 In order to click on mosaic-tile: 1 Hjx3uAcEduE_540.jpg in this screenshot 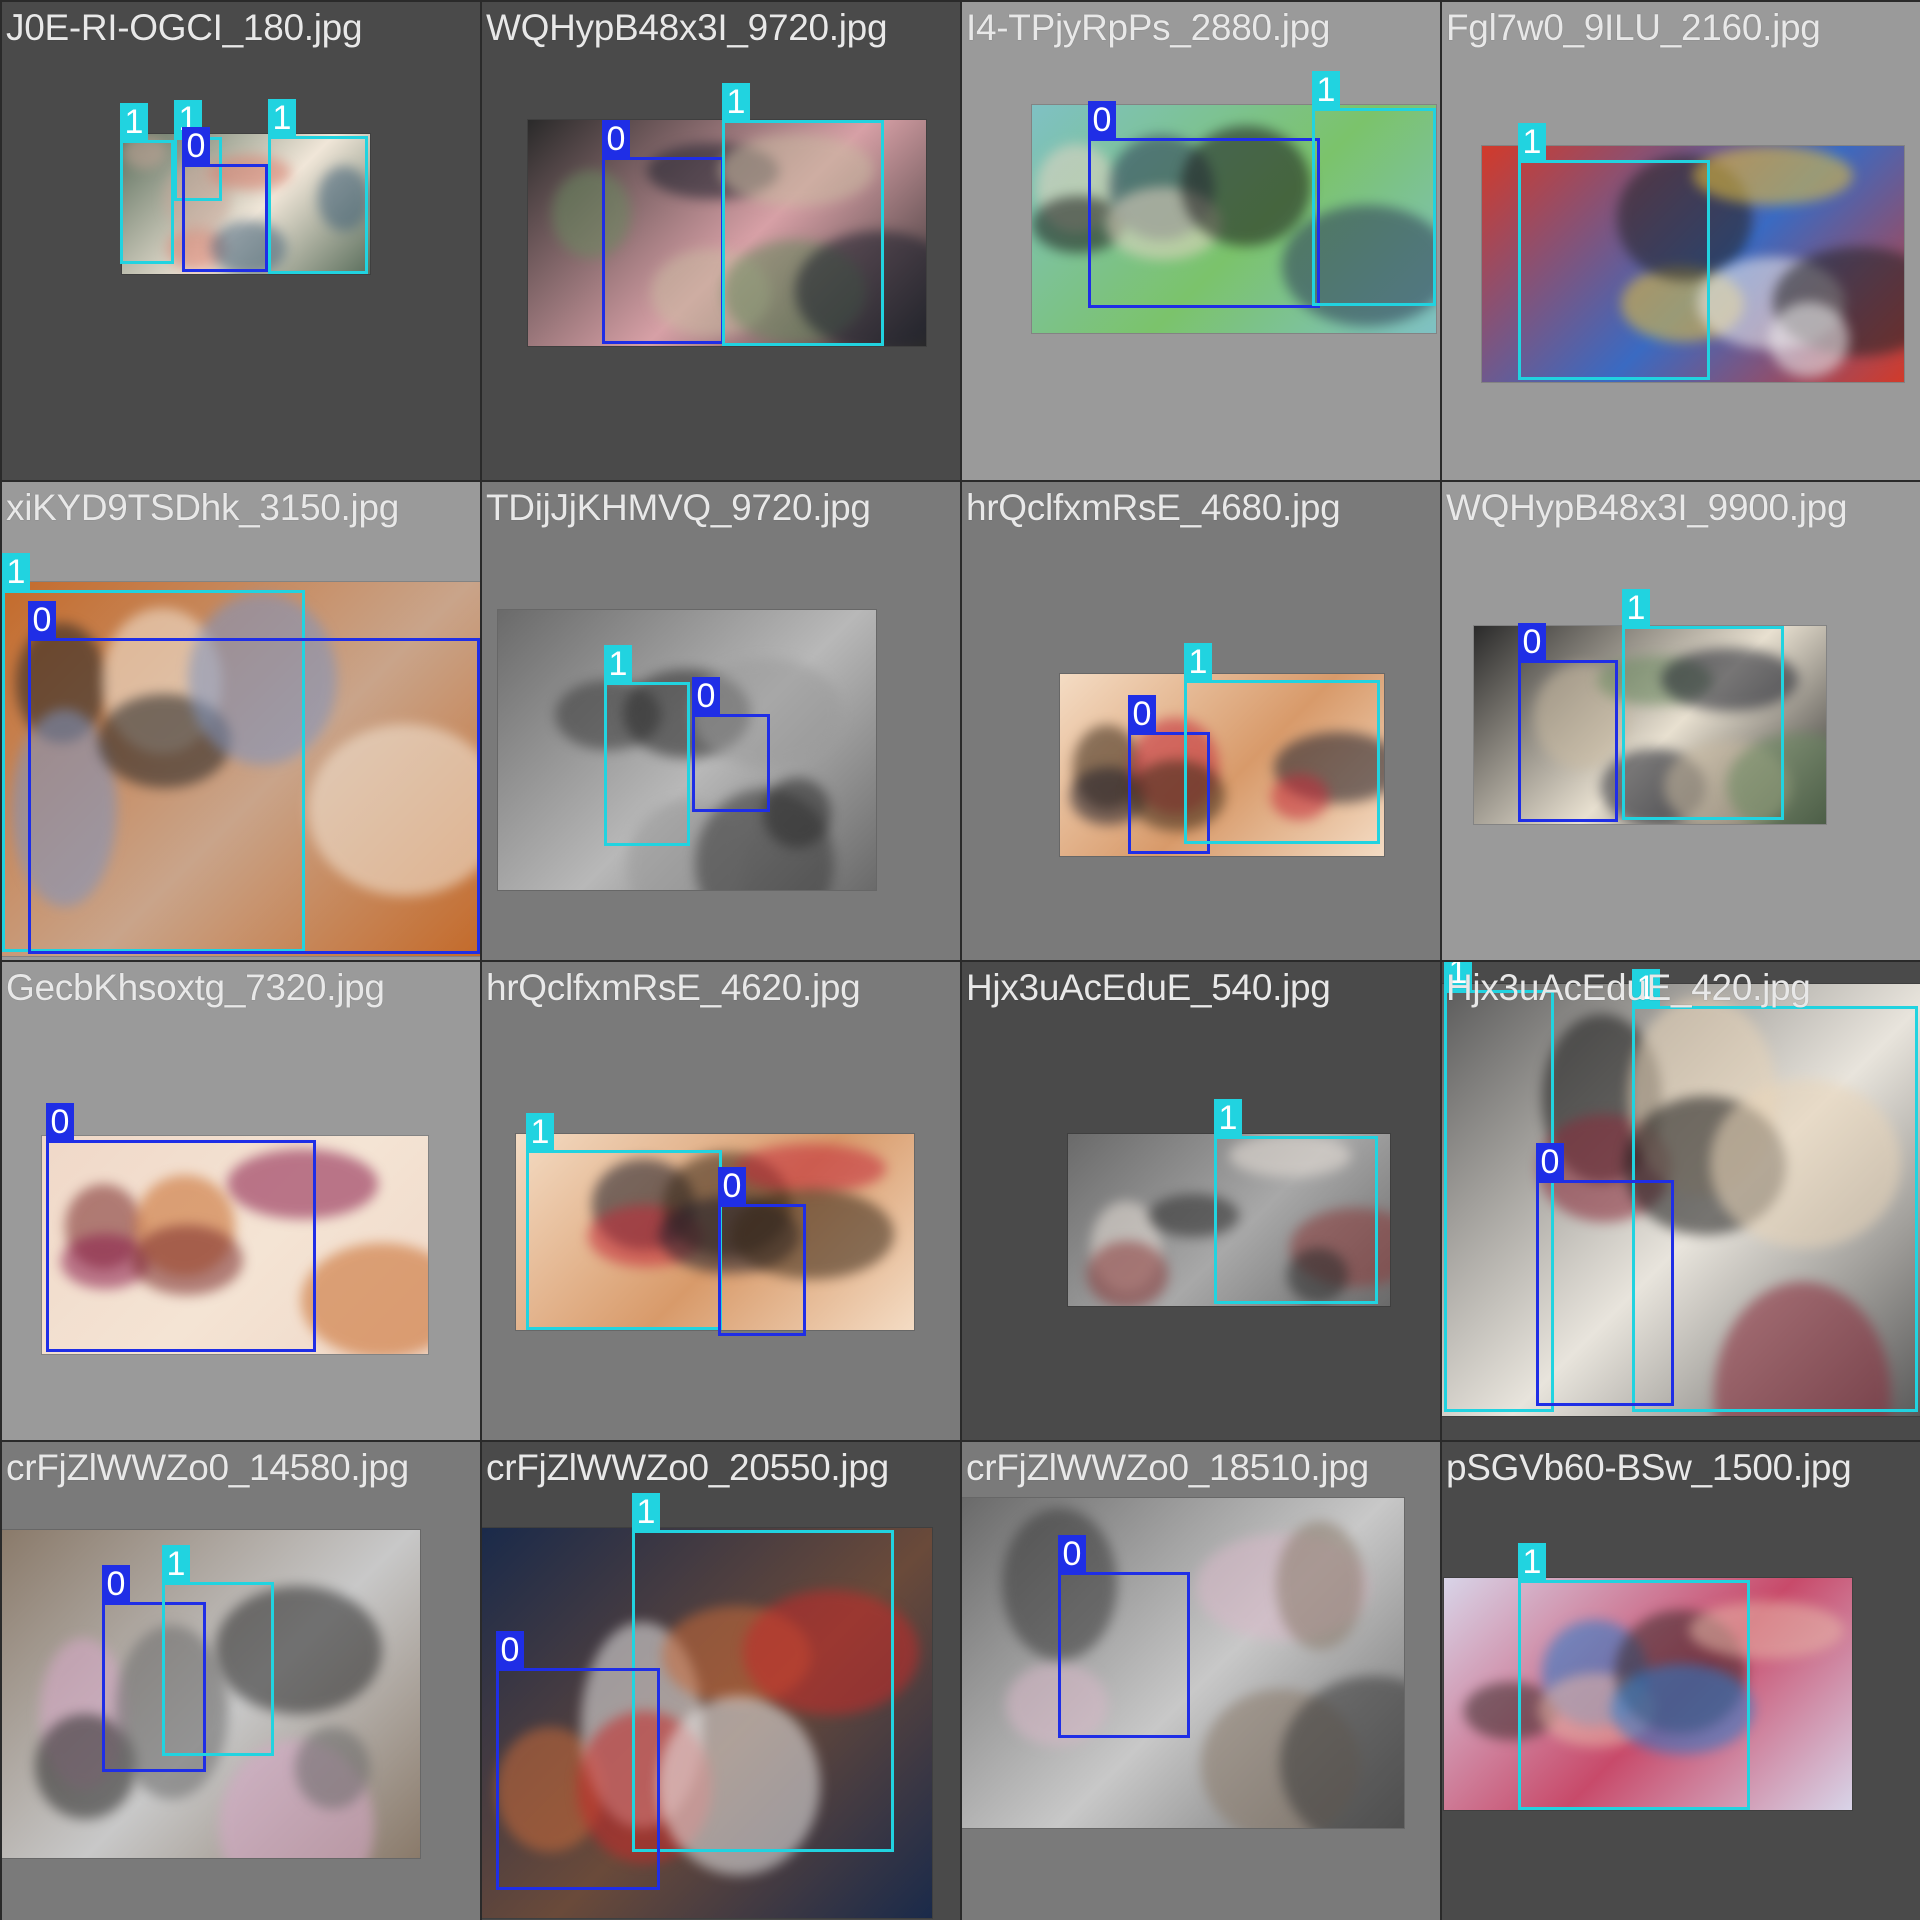, I will do `click(1201, 1201)`.